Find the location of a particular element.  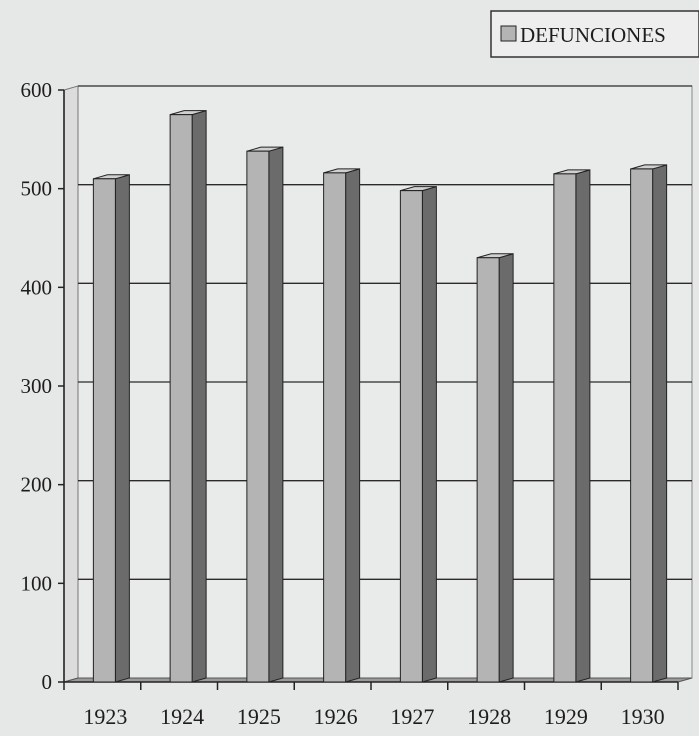

y-tick-label: 300 is located at coordinates (37, 386).